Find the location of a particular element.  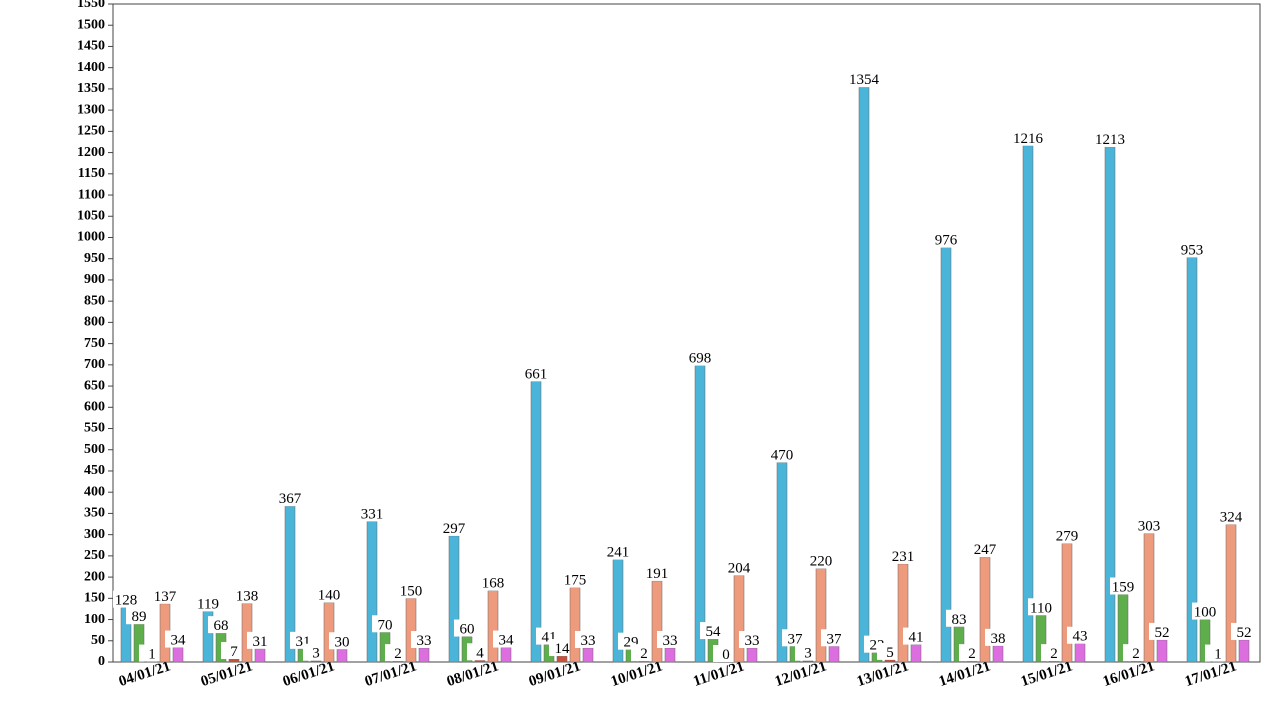

data-label: 7 is located at coordinates (234, 652).